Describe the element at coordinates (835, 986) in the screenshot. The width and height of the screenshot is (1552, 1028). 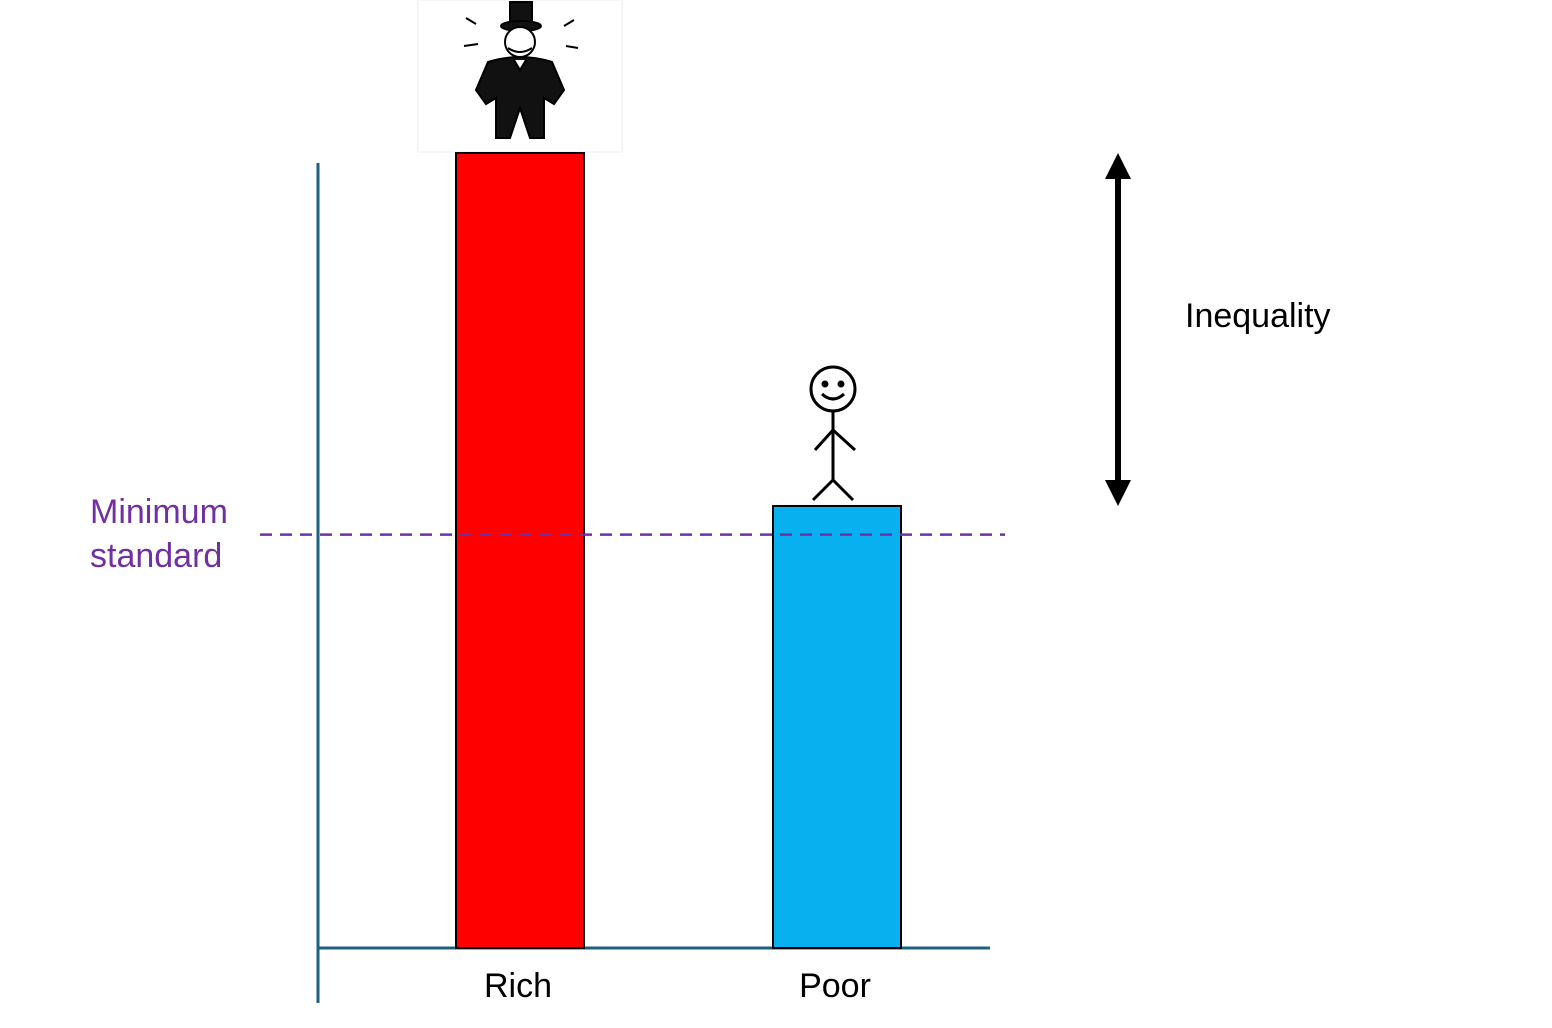
I see `x-tick-label: Poor` at that location.